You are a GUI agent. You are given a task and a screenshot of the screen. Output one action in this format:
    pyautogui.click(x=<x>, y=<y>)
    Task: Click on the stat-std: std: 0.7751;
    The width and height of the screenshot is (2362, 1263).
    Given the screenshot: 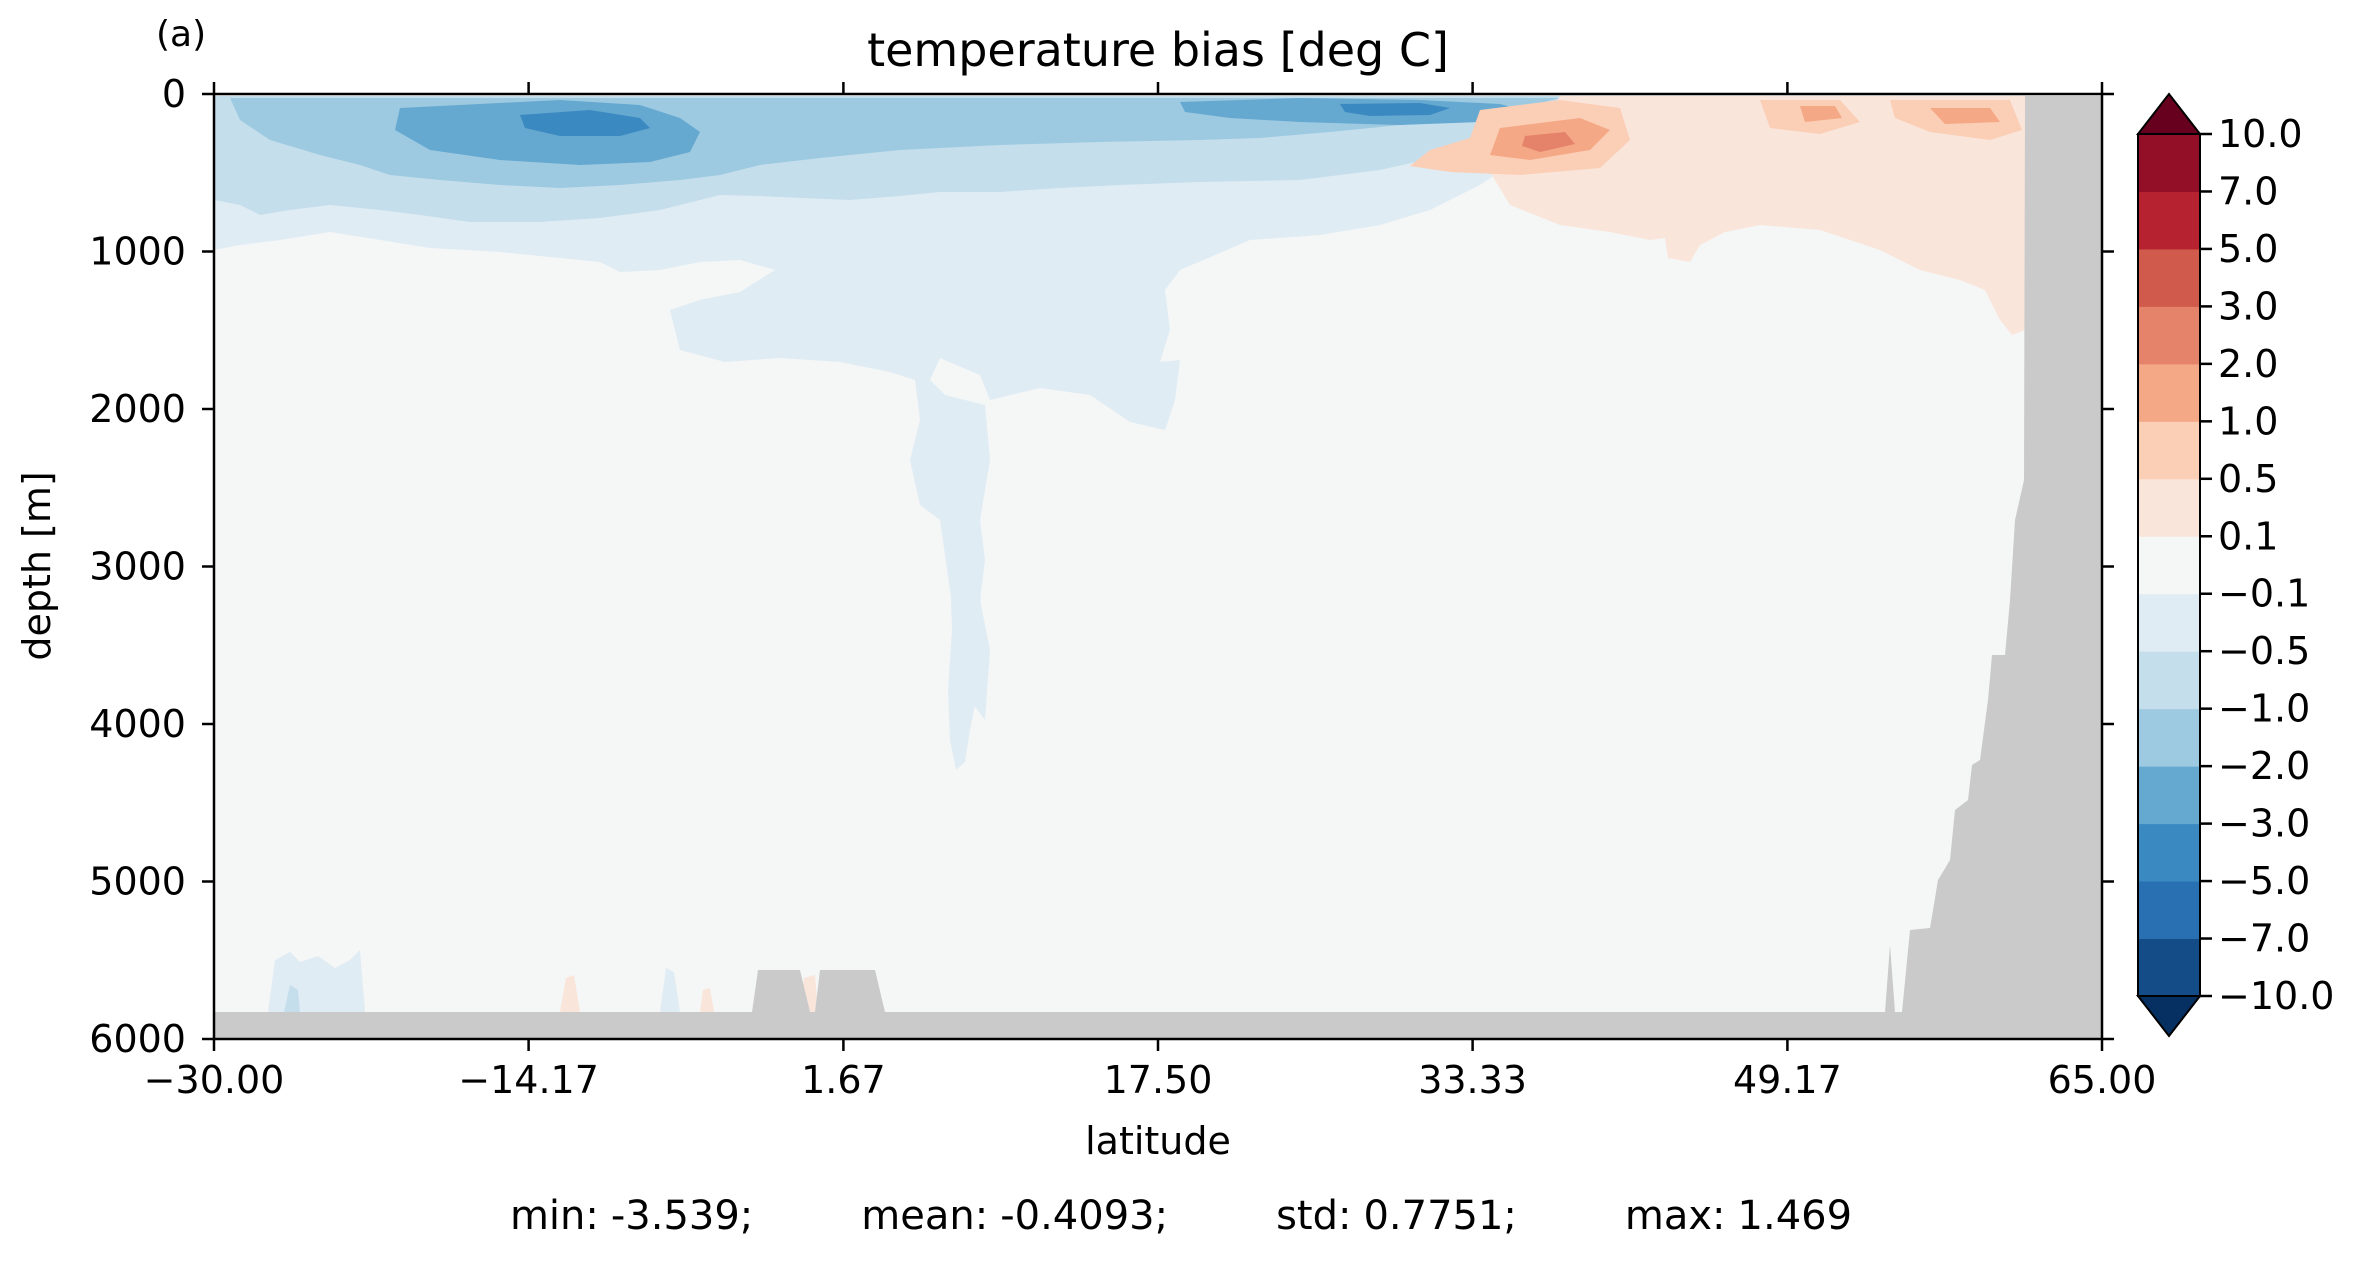 What is the action you would take?
    pyautogui.click(x=1396, y=1218)
    